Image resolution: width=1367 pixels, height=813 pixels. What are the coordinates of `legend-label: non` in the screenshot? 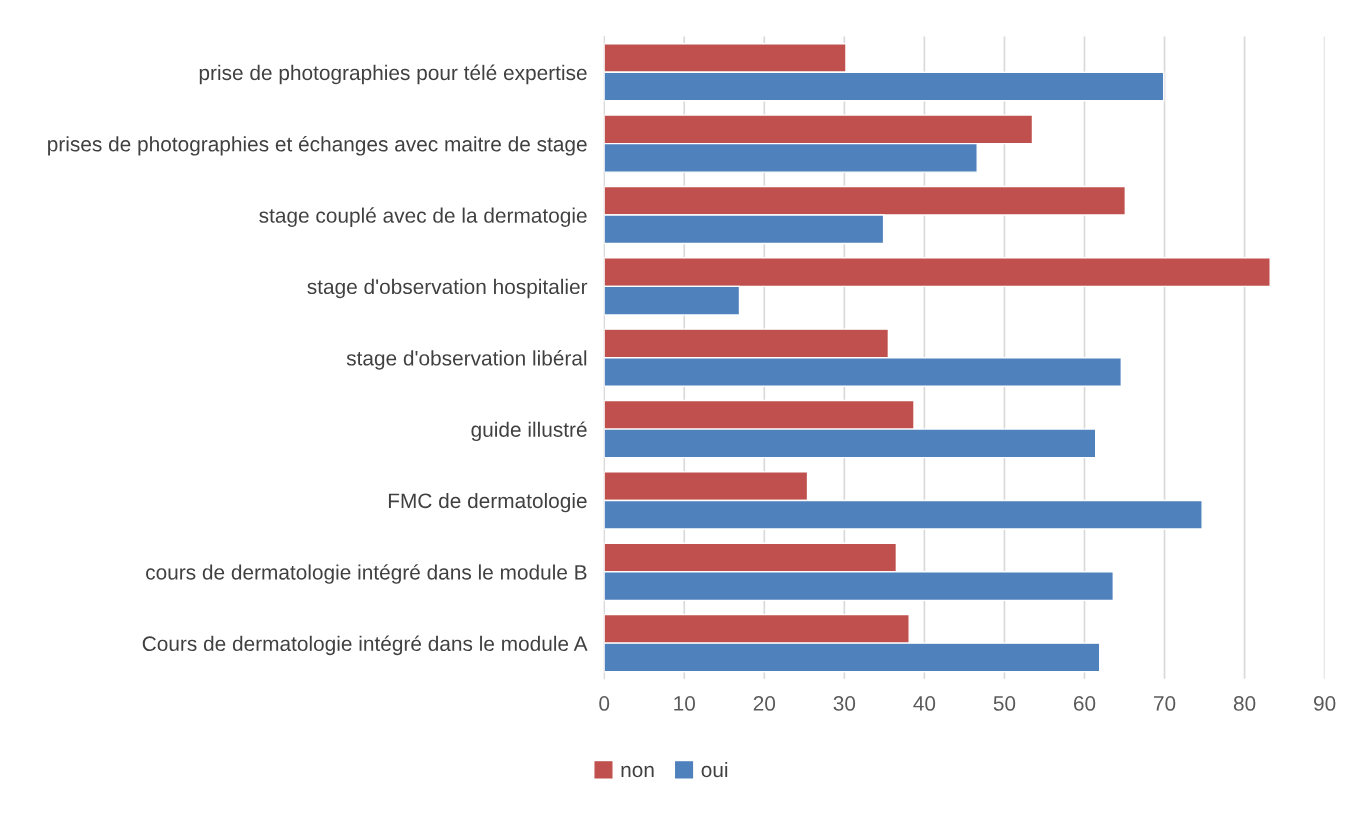 It's located at (637, 771).